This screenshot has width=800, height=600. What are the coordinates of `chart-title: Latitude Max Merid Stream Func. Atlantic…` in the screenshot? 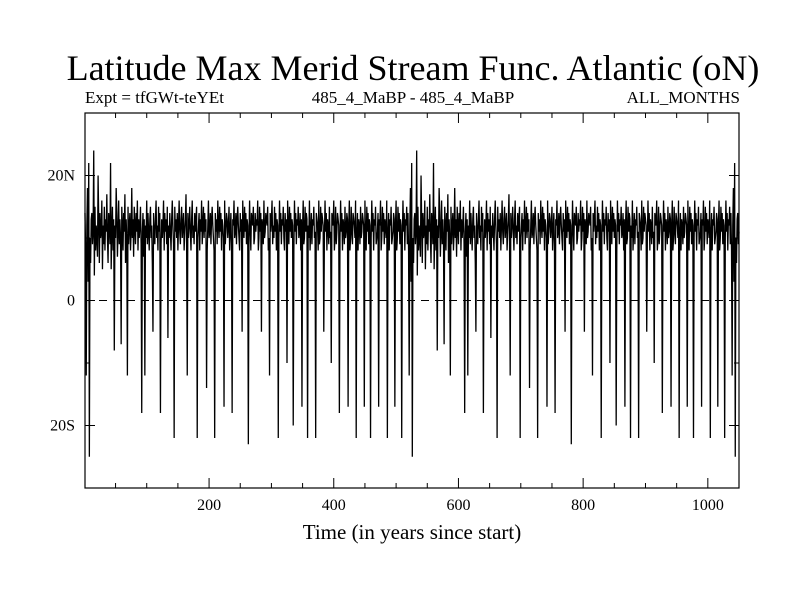 It's located at (413, 68).